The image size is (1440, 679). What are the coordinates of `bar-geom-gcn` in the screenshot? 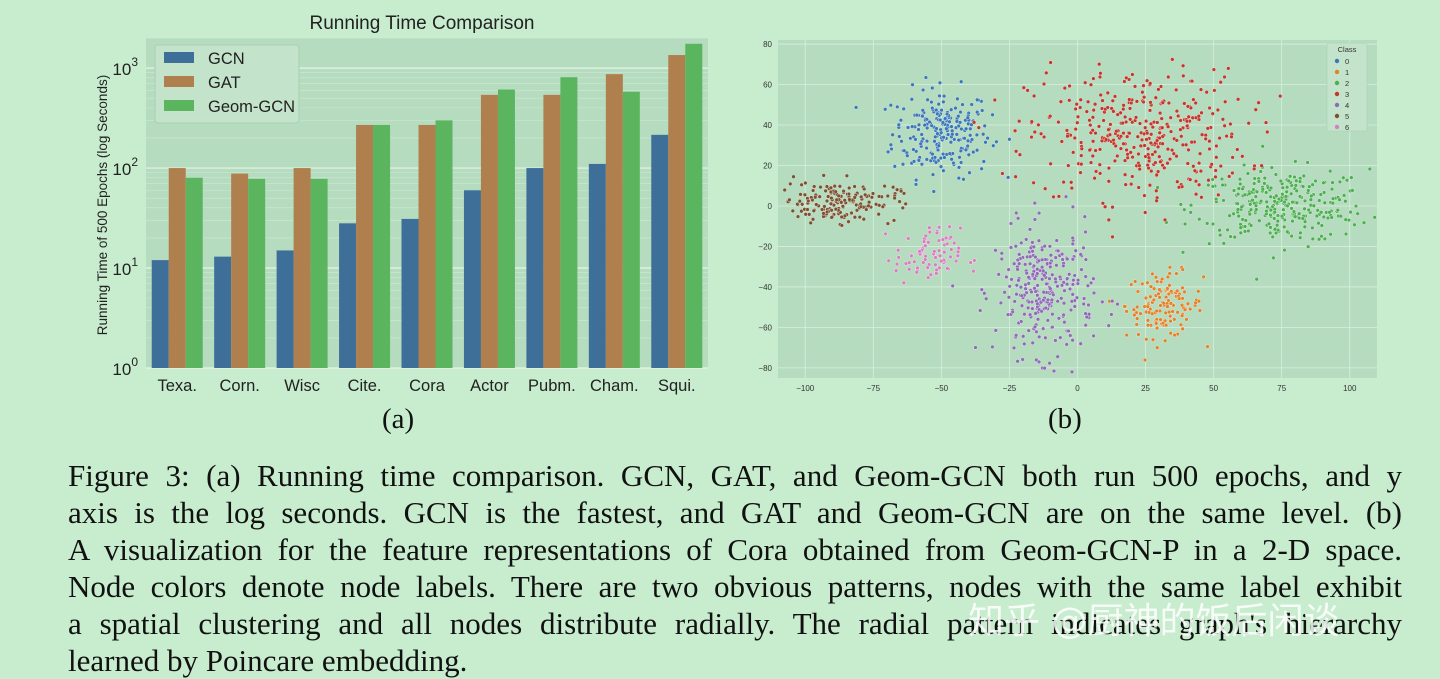 It's located at (569, 222).